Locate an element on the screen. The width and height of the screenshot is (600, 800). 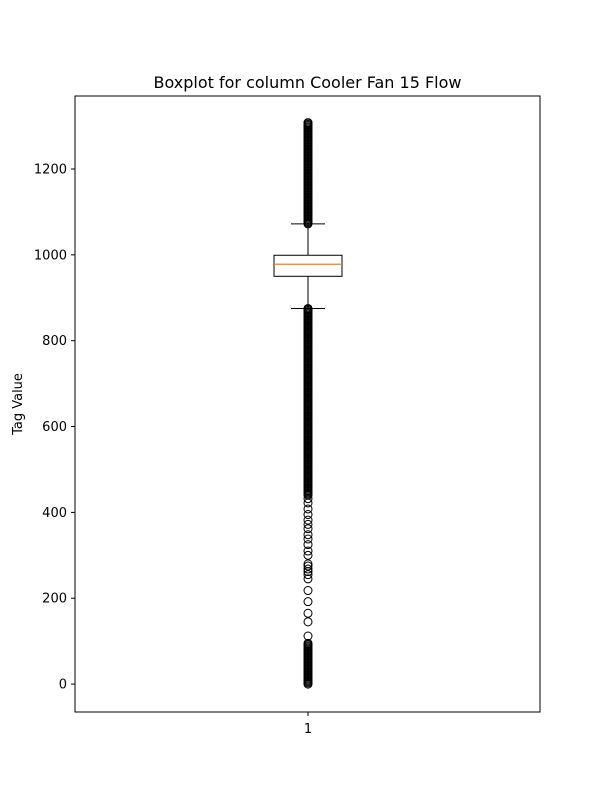
x-tick-label: 1 is located at coordinates (308, 729).